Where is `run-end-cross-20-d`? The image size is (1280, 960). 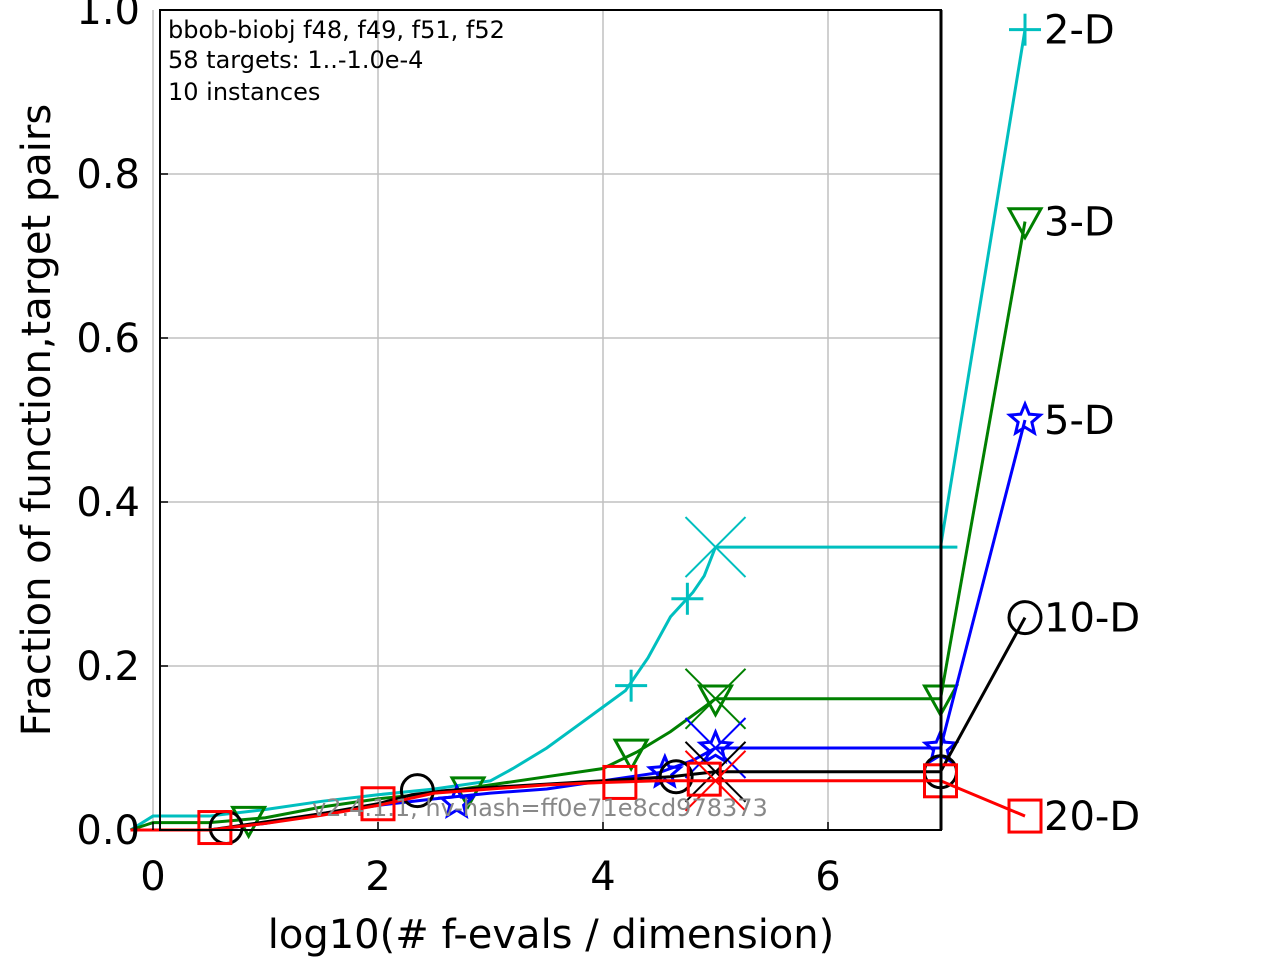
run-end-cross-20-d is located at coordinates (715, 781).